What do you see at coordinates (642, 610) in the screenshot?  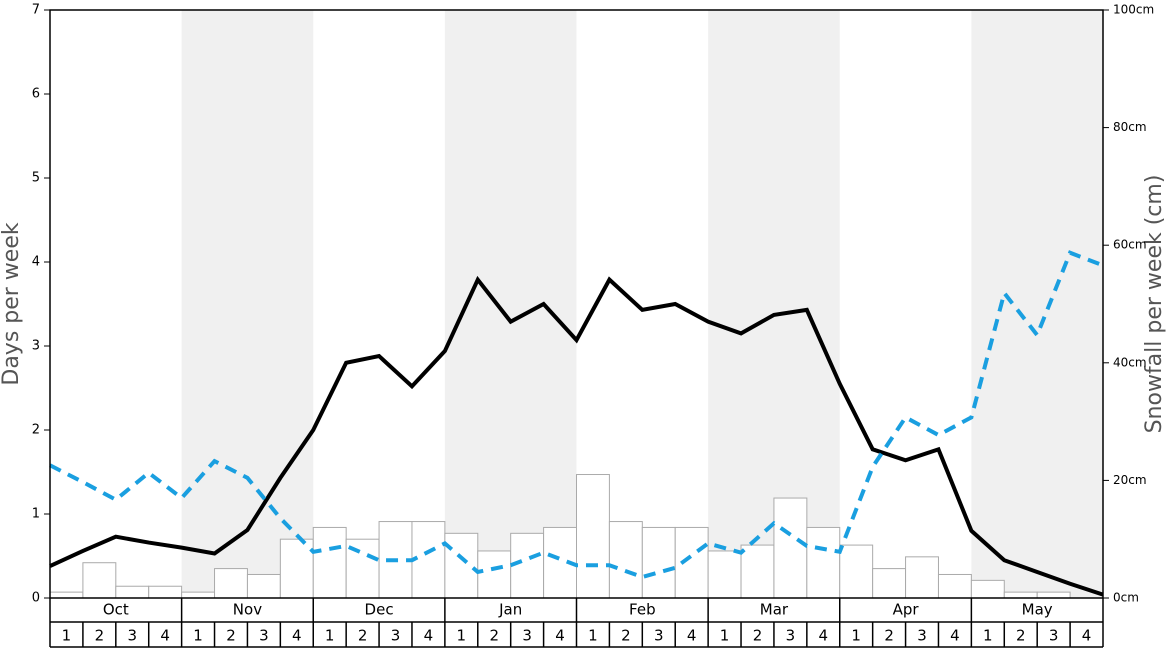 I see `month-label: Feb` at bounding box center [642, 610].